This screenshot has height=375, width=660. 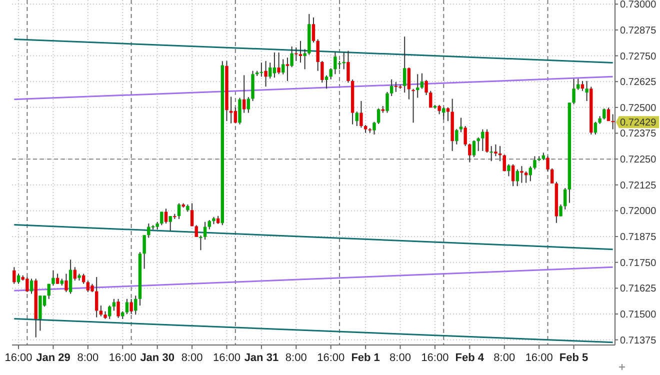 What do you see at coordinates (638, 160) in the screenshot?
I see `y-tick-label: 0.72250` at bounding box center [638, 160].